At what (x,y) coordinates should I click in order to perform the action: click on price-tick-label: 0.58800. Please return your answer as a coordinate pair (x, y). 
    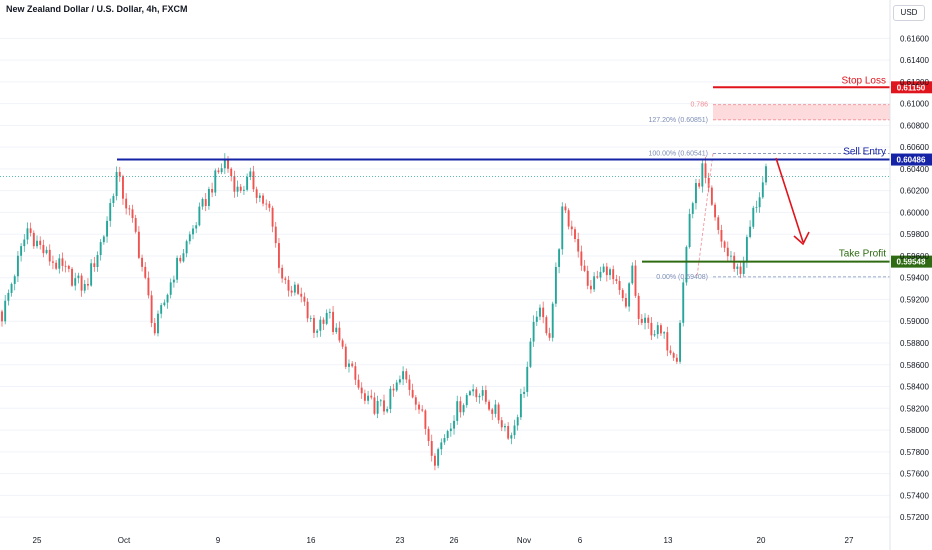
    Looking at the image, I should click on (914, 343).